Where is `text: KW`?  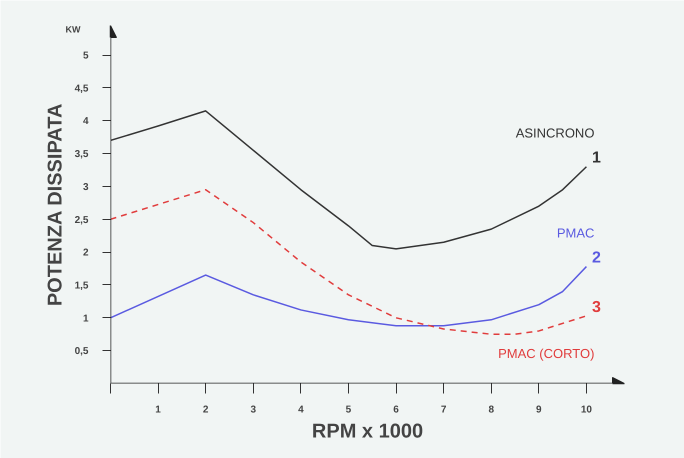 text: KW is located at coordinates (73, 29).